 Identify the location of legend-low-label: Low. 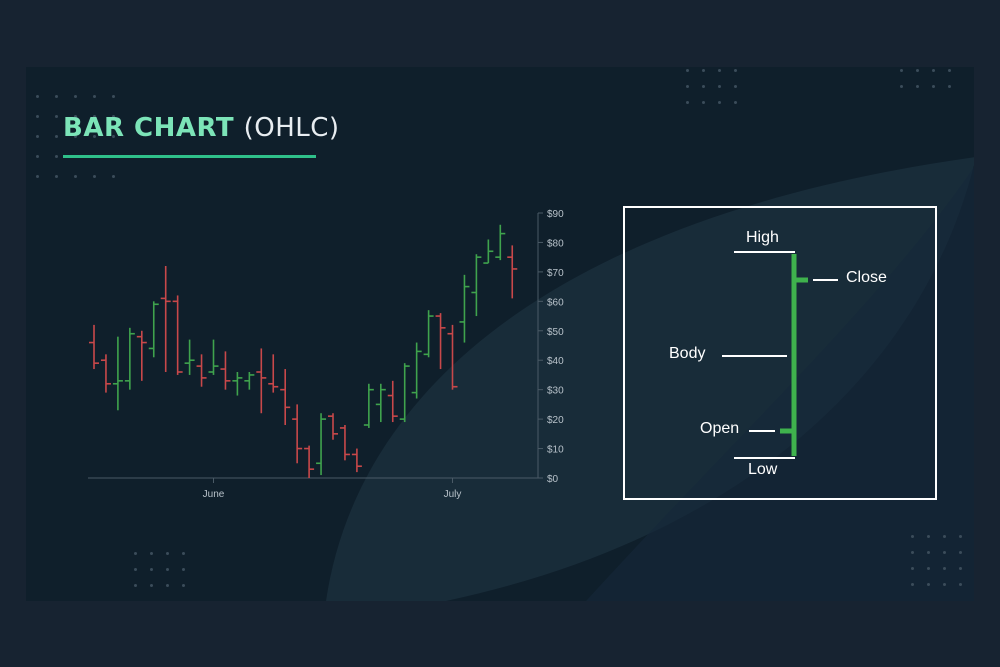
(763, 469).